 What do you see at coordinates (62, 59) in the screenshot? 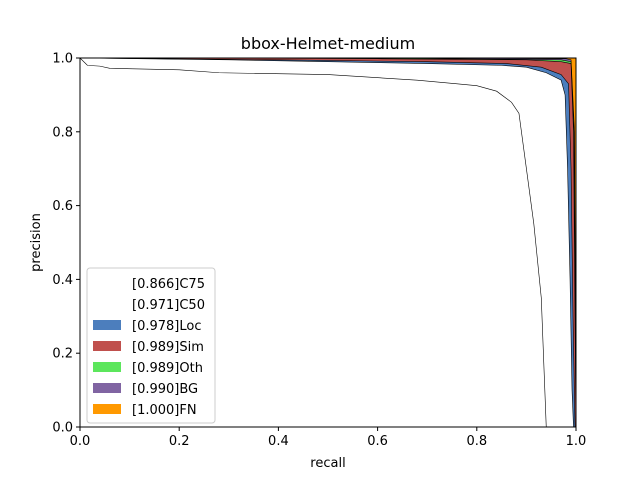
I see `y-tick-label: 1.0` at bounding box center [62, 59].